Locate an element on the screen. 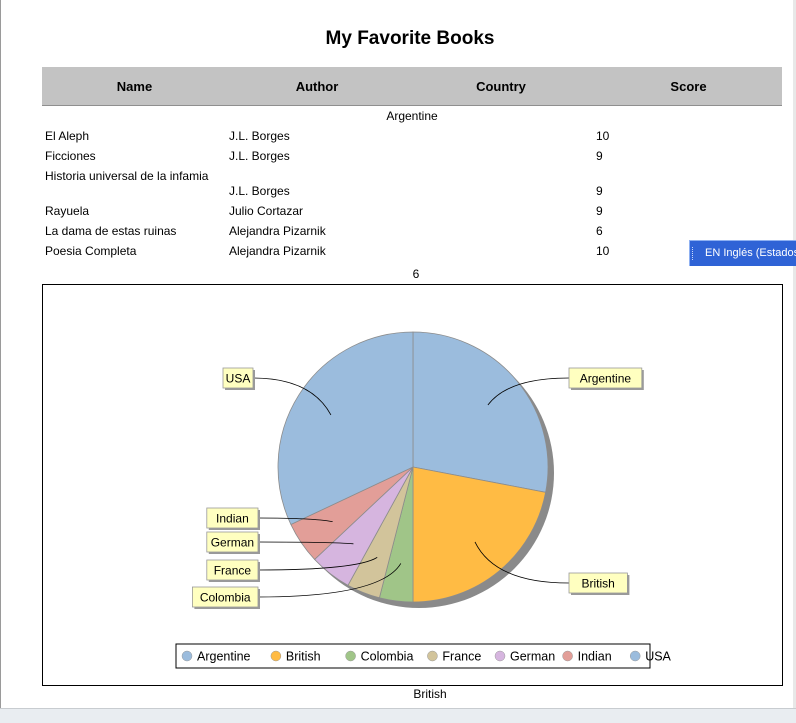 This screenshot has width=796, height=723. slice-label-france: France is located at coordinates (233, 571).